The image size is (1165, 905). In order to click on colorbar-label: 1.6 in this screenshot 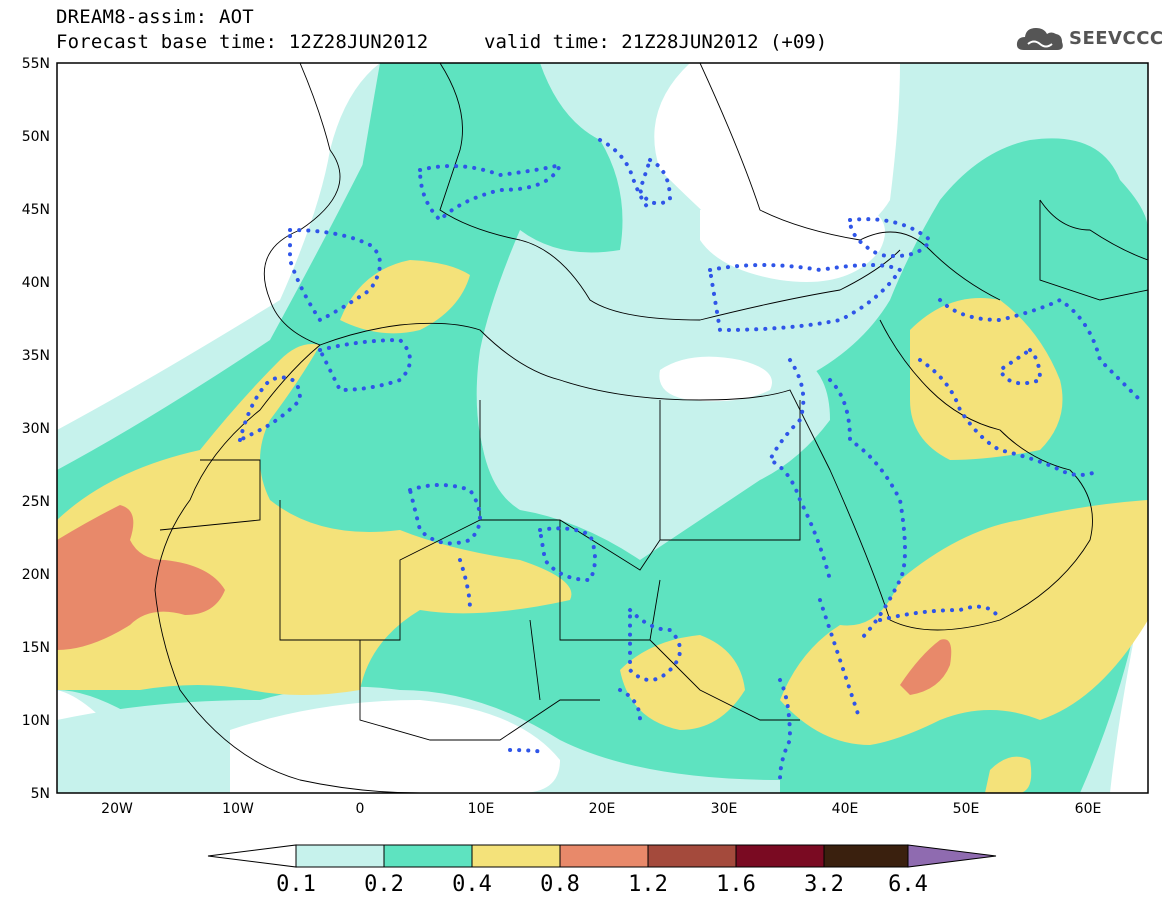, I will do `click(736, 884)`.